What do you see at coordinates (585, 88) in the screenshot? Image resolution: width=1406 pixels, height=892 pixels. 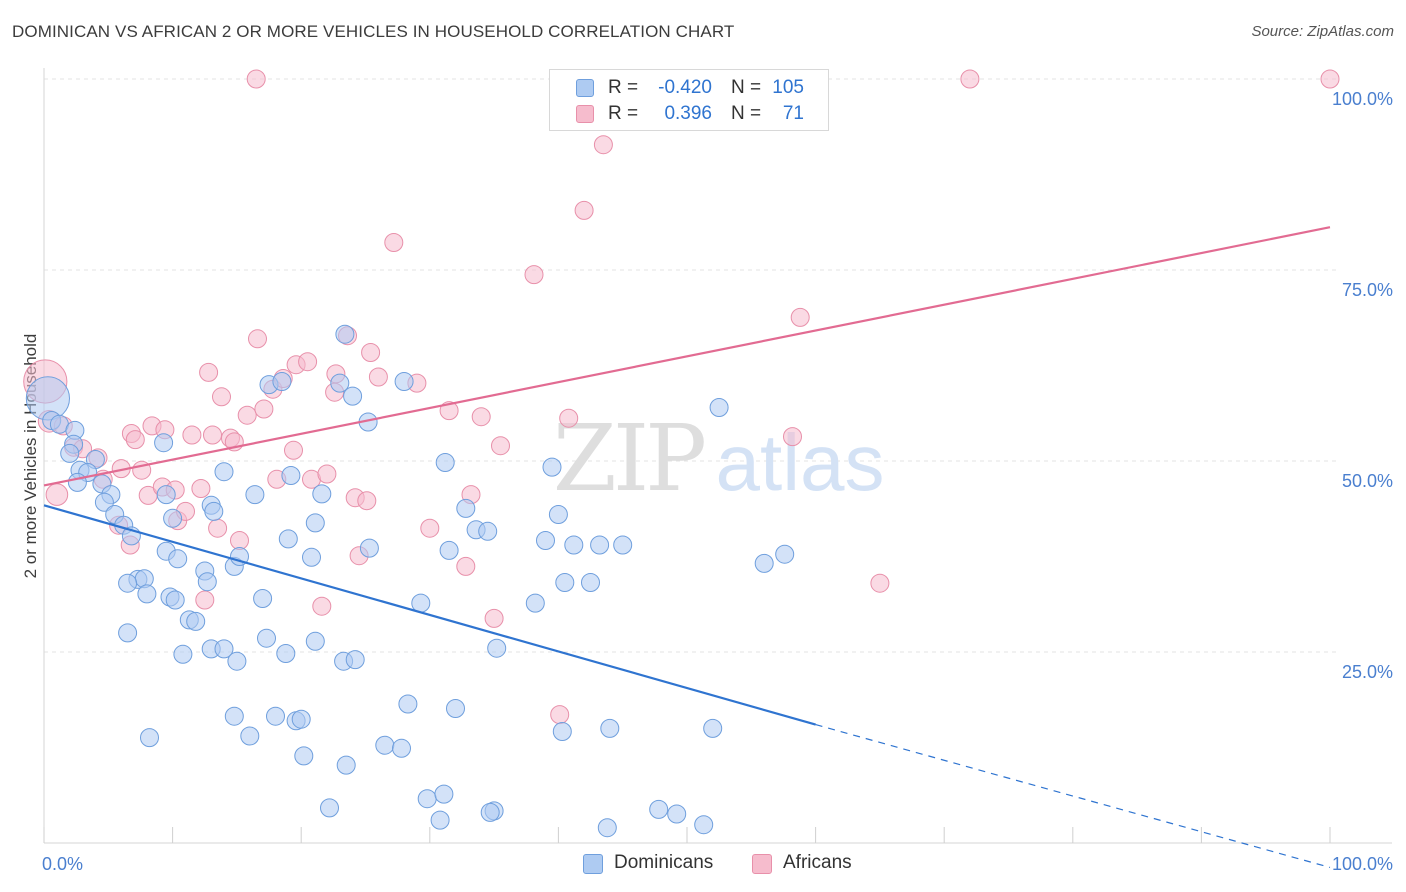 I see `stats-swatch-dominicans` at bounding box center [585, 88].